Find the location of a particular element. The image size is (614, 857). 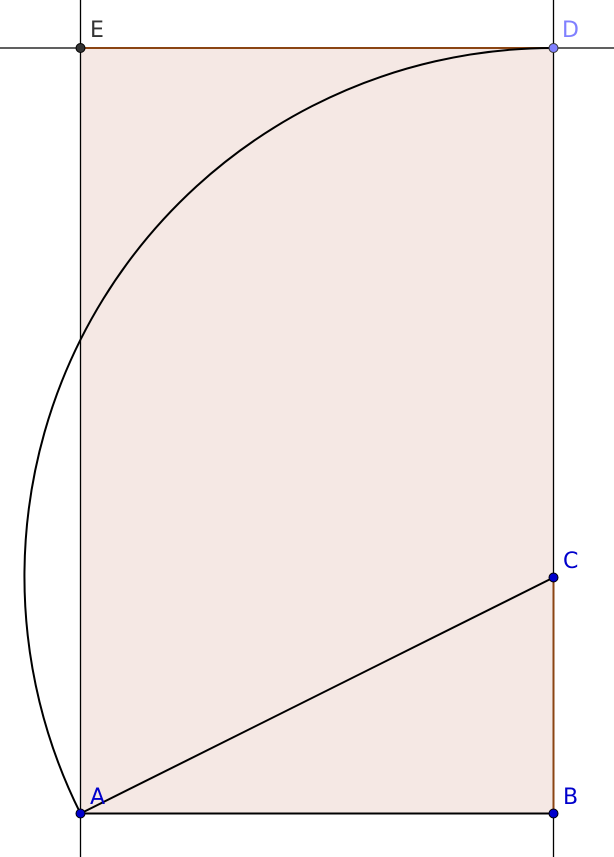

label-b: B is located at coordinates (570, 797).